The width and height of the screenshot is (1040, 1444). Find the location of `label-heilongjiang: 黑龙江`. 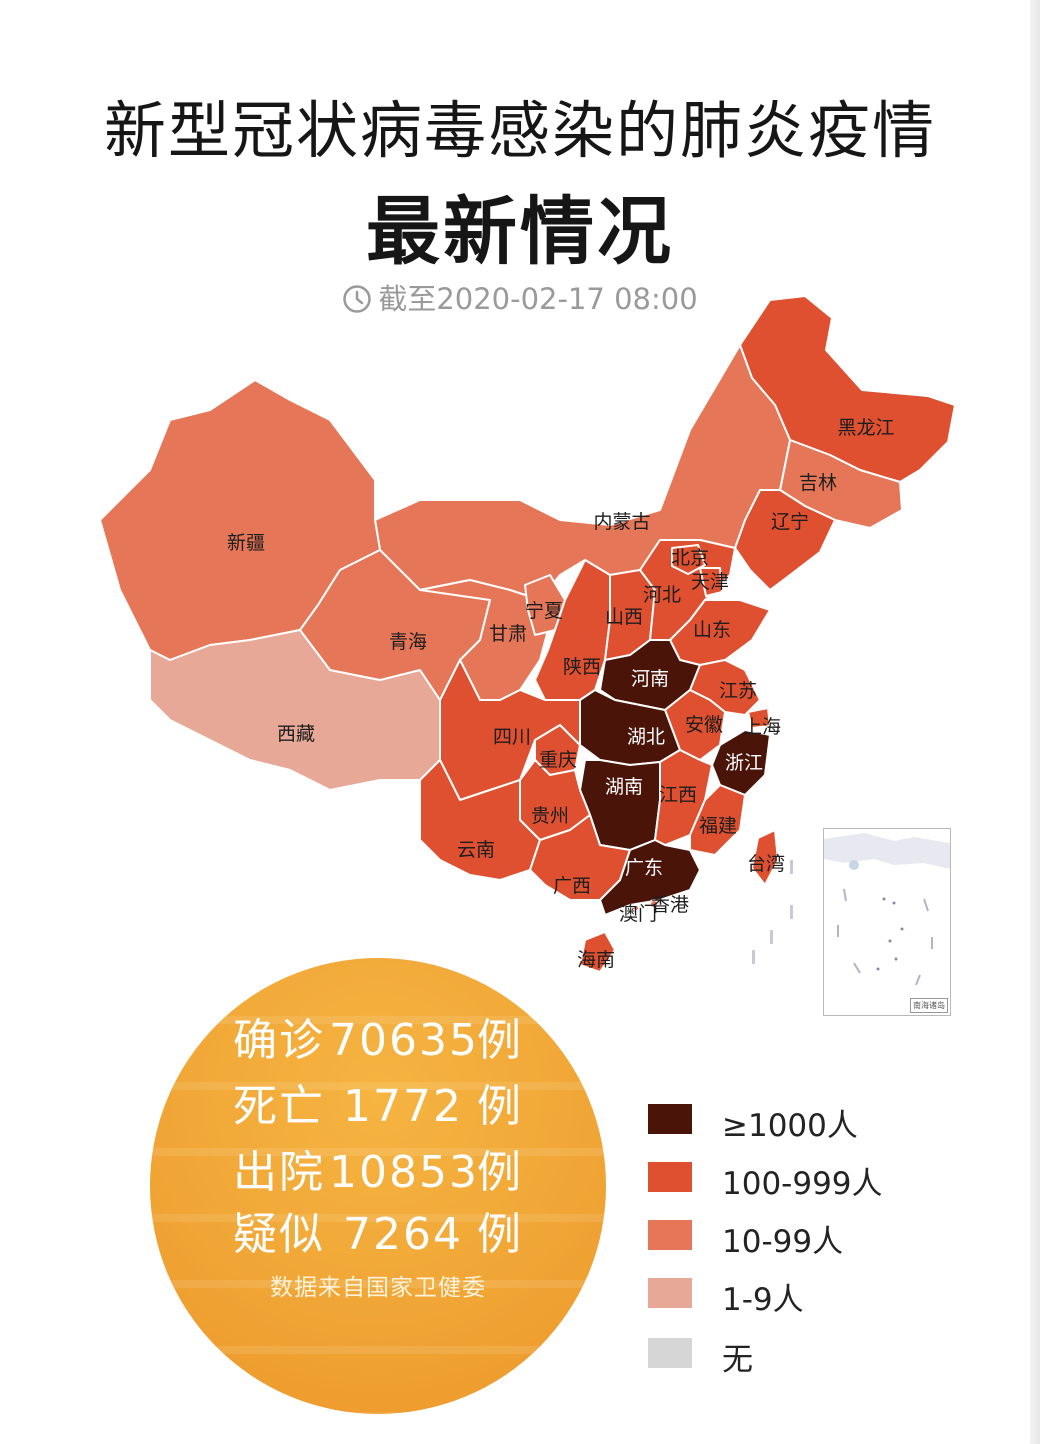

label-heilongjiang: 黑龙江 is located at coordinates (865, 428).